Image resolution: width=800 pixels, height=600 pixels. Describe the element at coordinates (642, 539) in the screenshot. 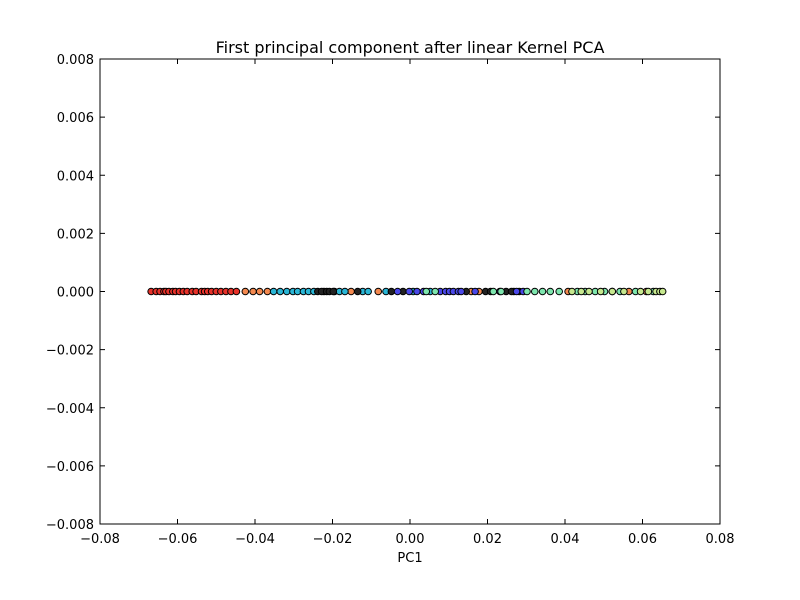

I see `x-tick-label: 0.06` at that location.